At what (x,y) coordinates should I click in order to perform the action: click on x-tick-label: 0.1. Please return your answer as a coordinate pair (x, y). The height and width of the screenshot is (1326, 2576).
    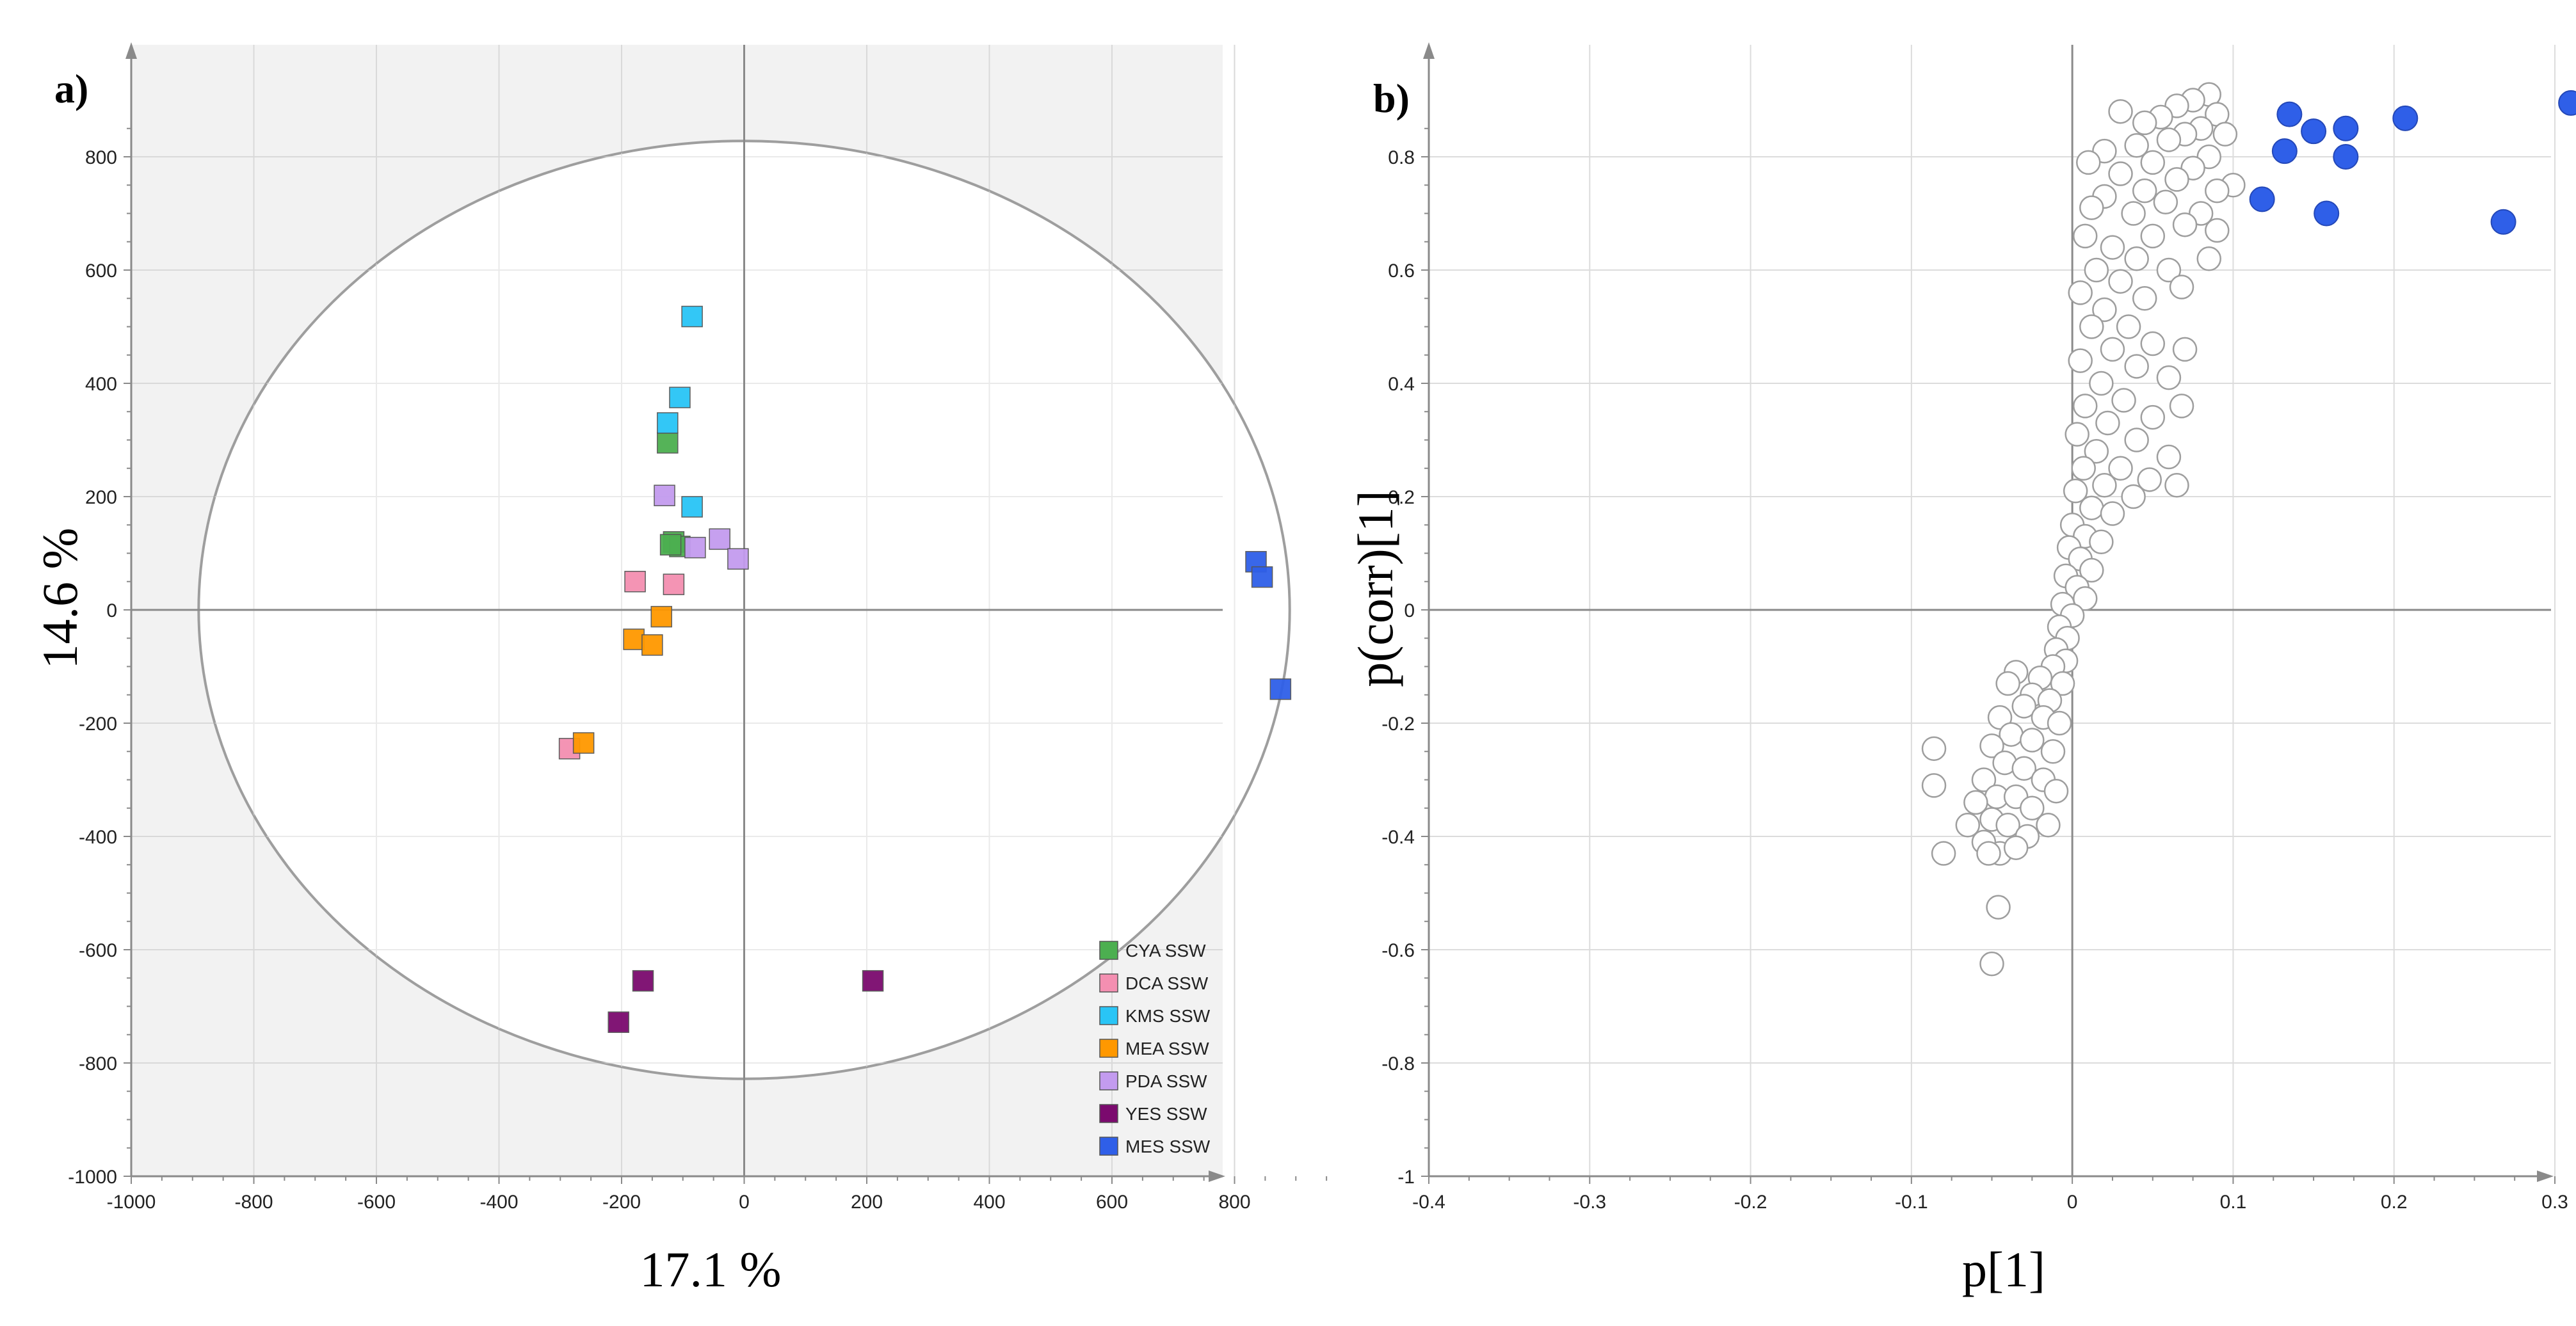
    Looking at the image, I should click on (2233, 1202).